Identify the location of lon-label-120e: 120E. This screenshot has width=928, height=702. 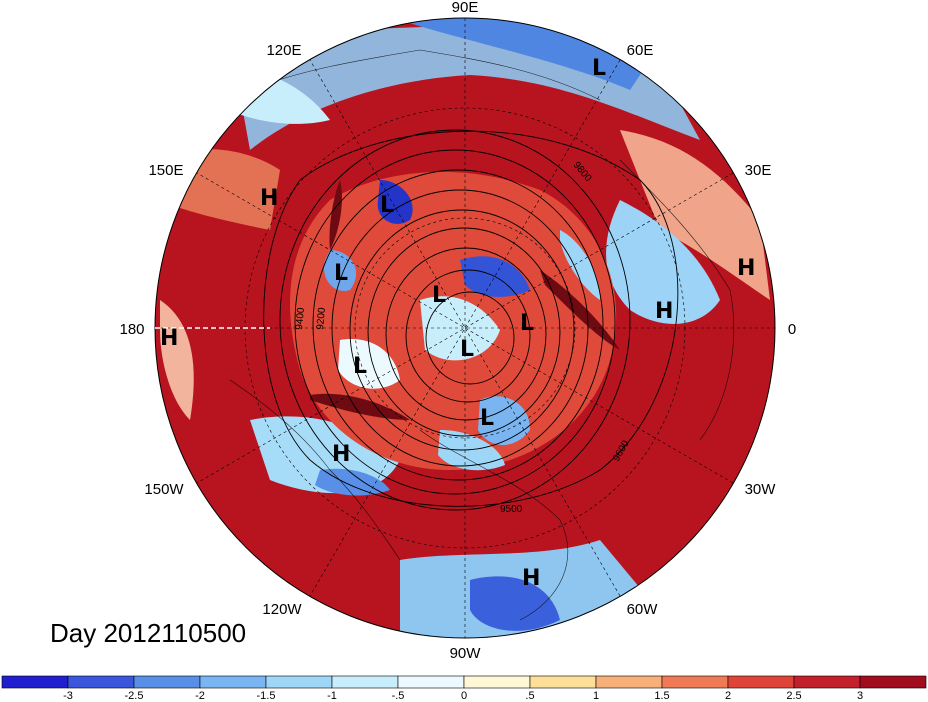
(283, 50).